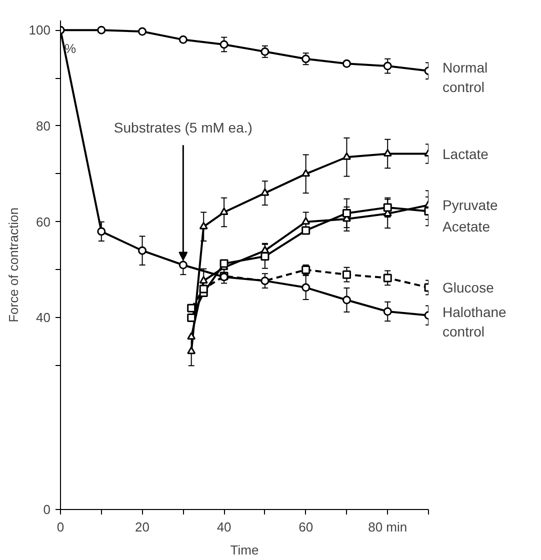 The height and width of the screenshot is (560, 541). What do you see at coordinates (474, 322) in the screenshot?
I see `series-label: Halothane control` at bounding box center [474, 322].